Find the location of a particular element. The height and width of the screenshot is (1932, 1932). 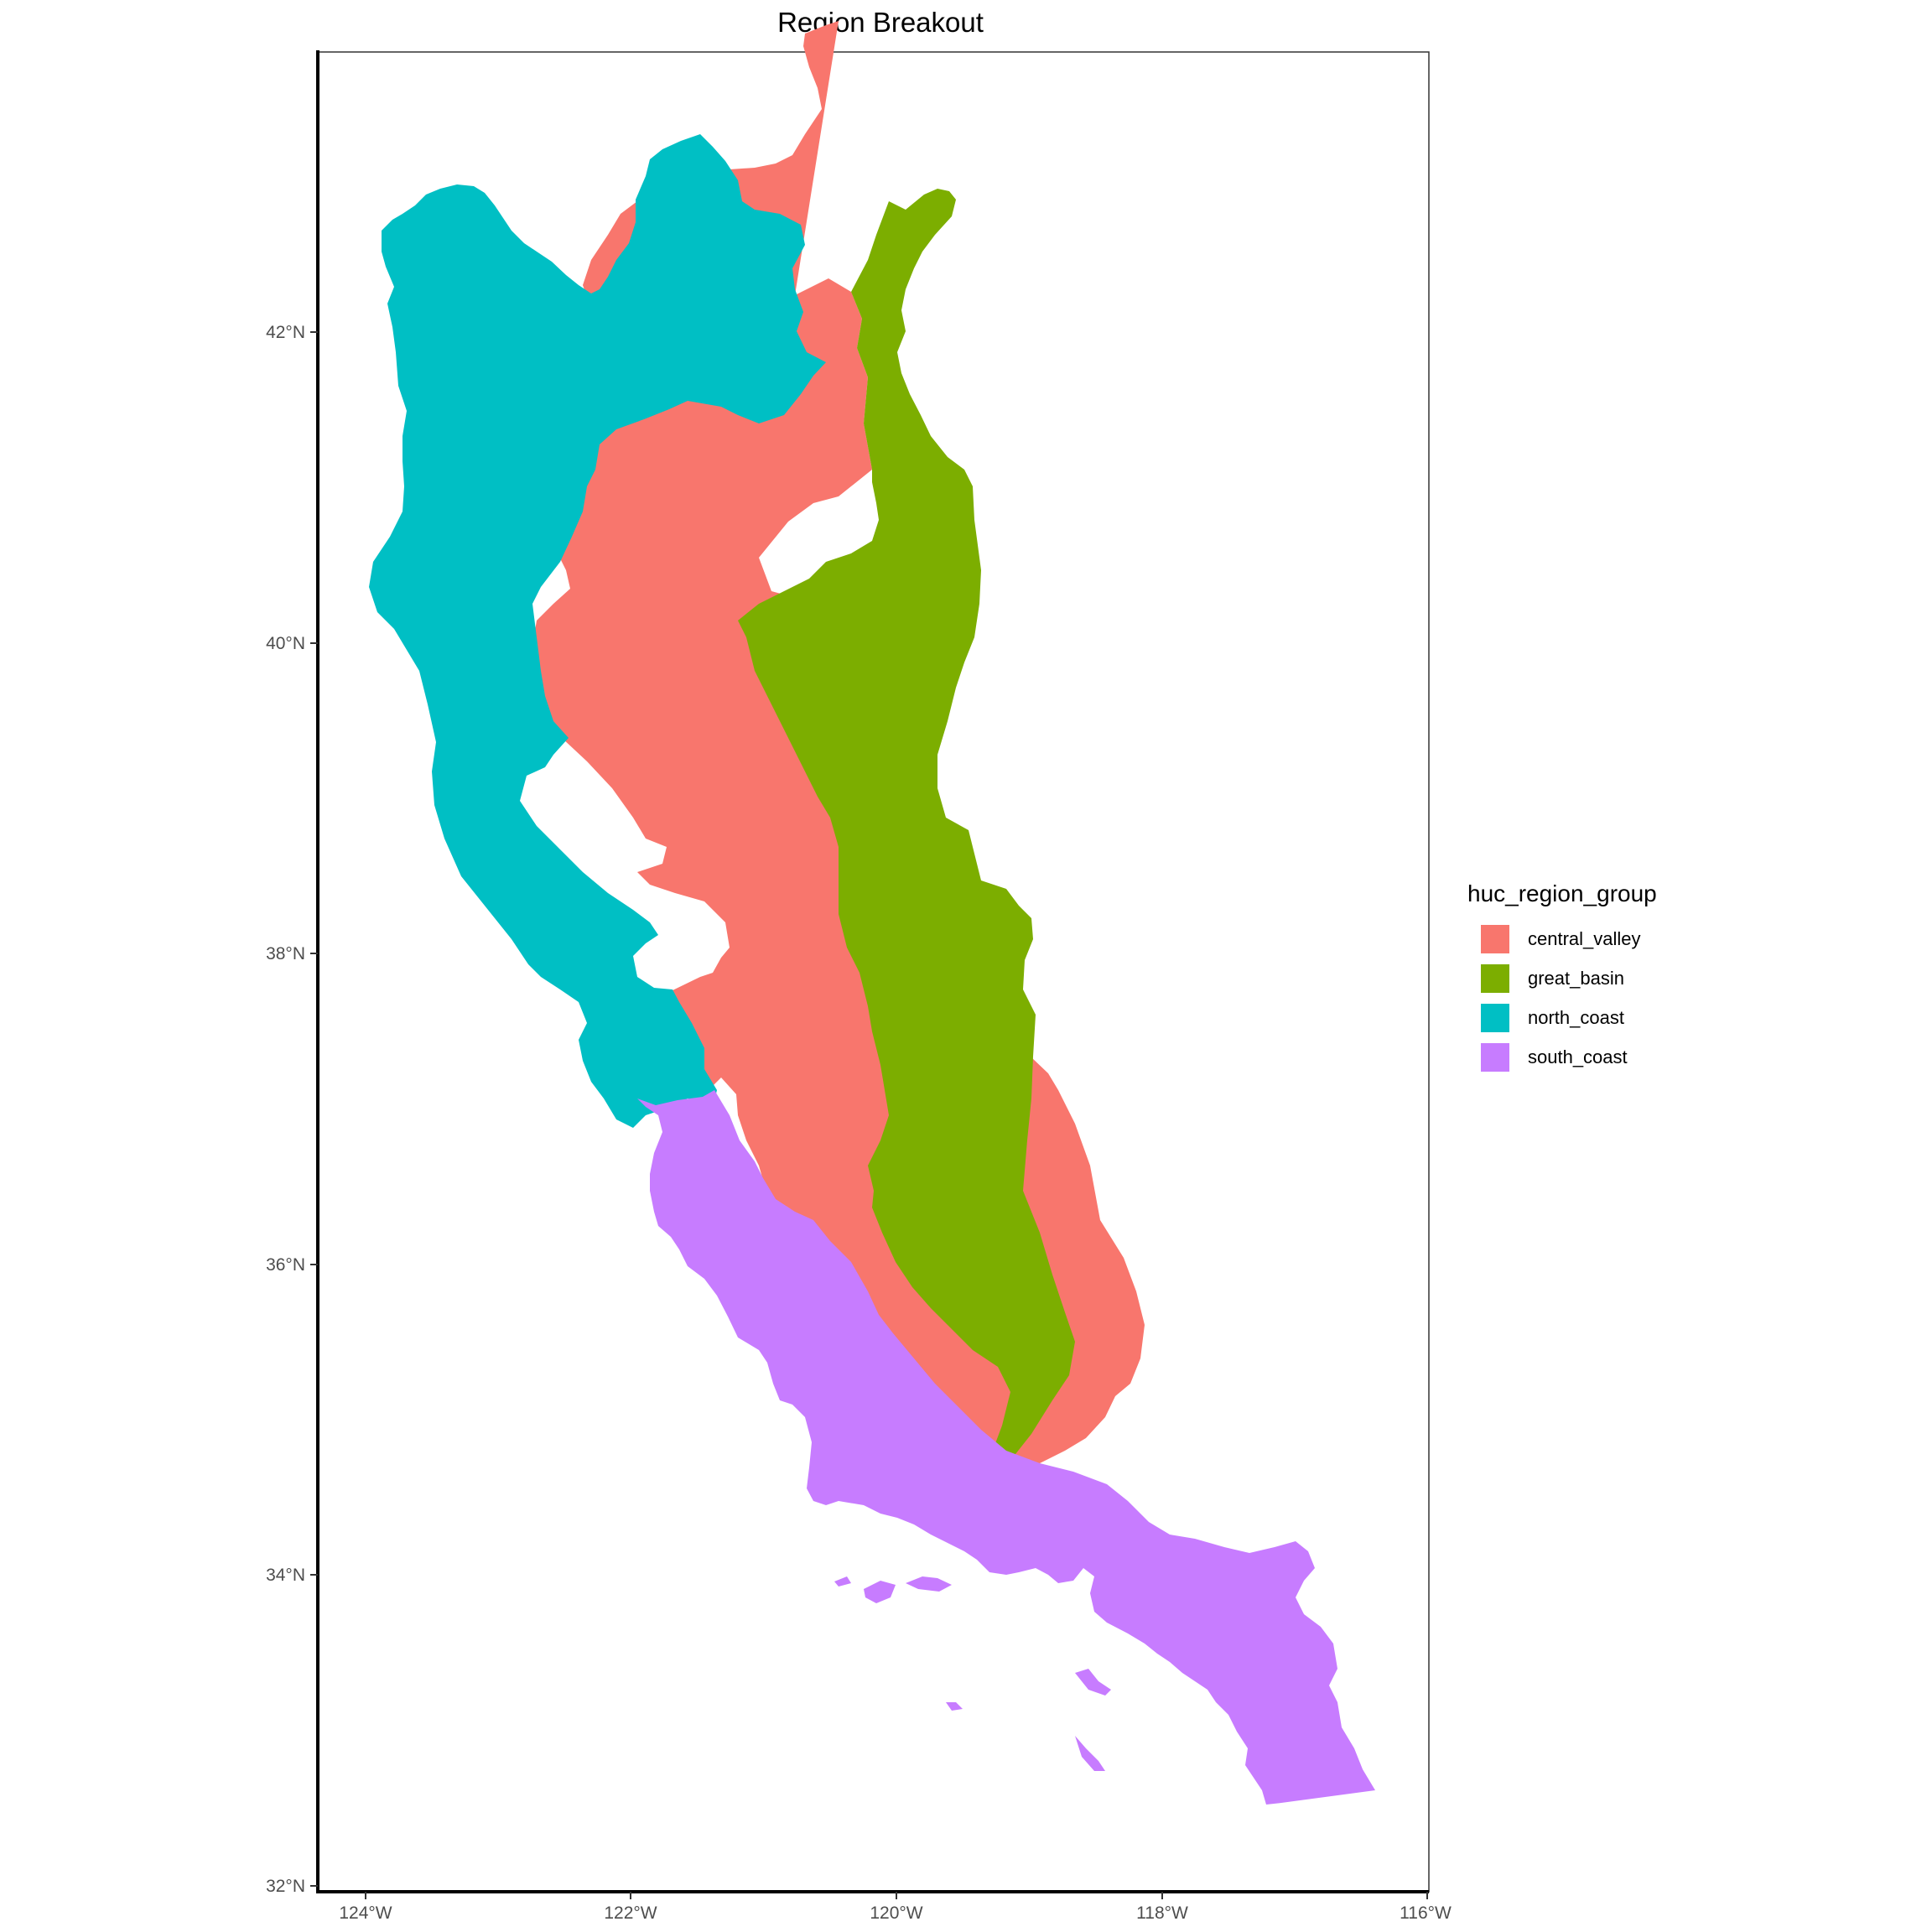

y-axis-ticks is located at coordinates (314, 1109).